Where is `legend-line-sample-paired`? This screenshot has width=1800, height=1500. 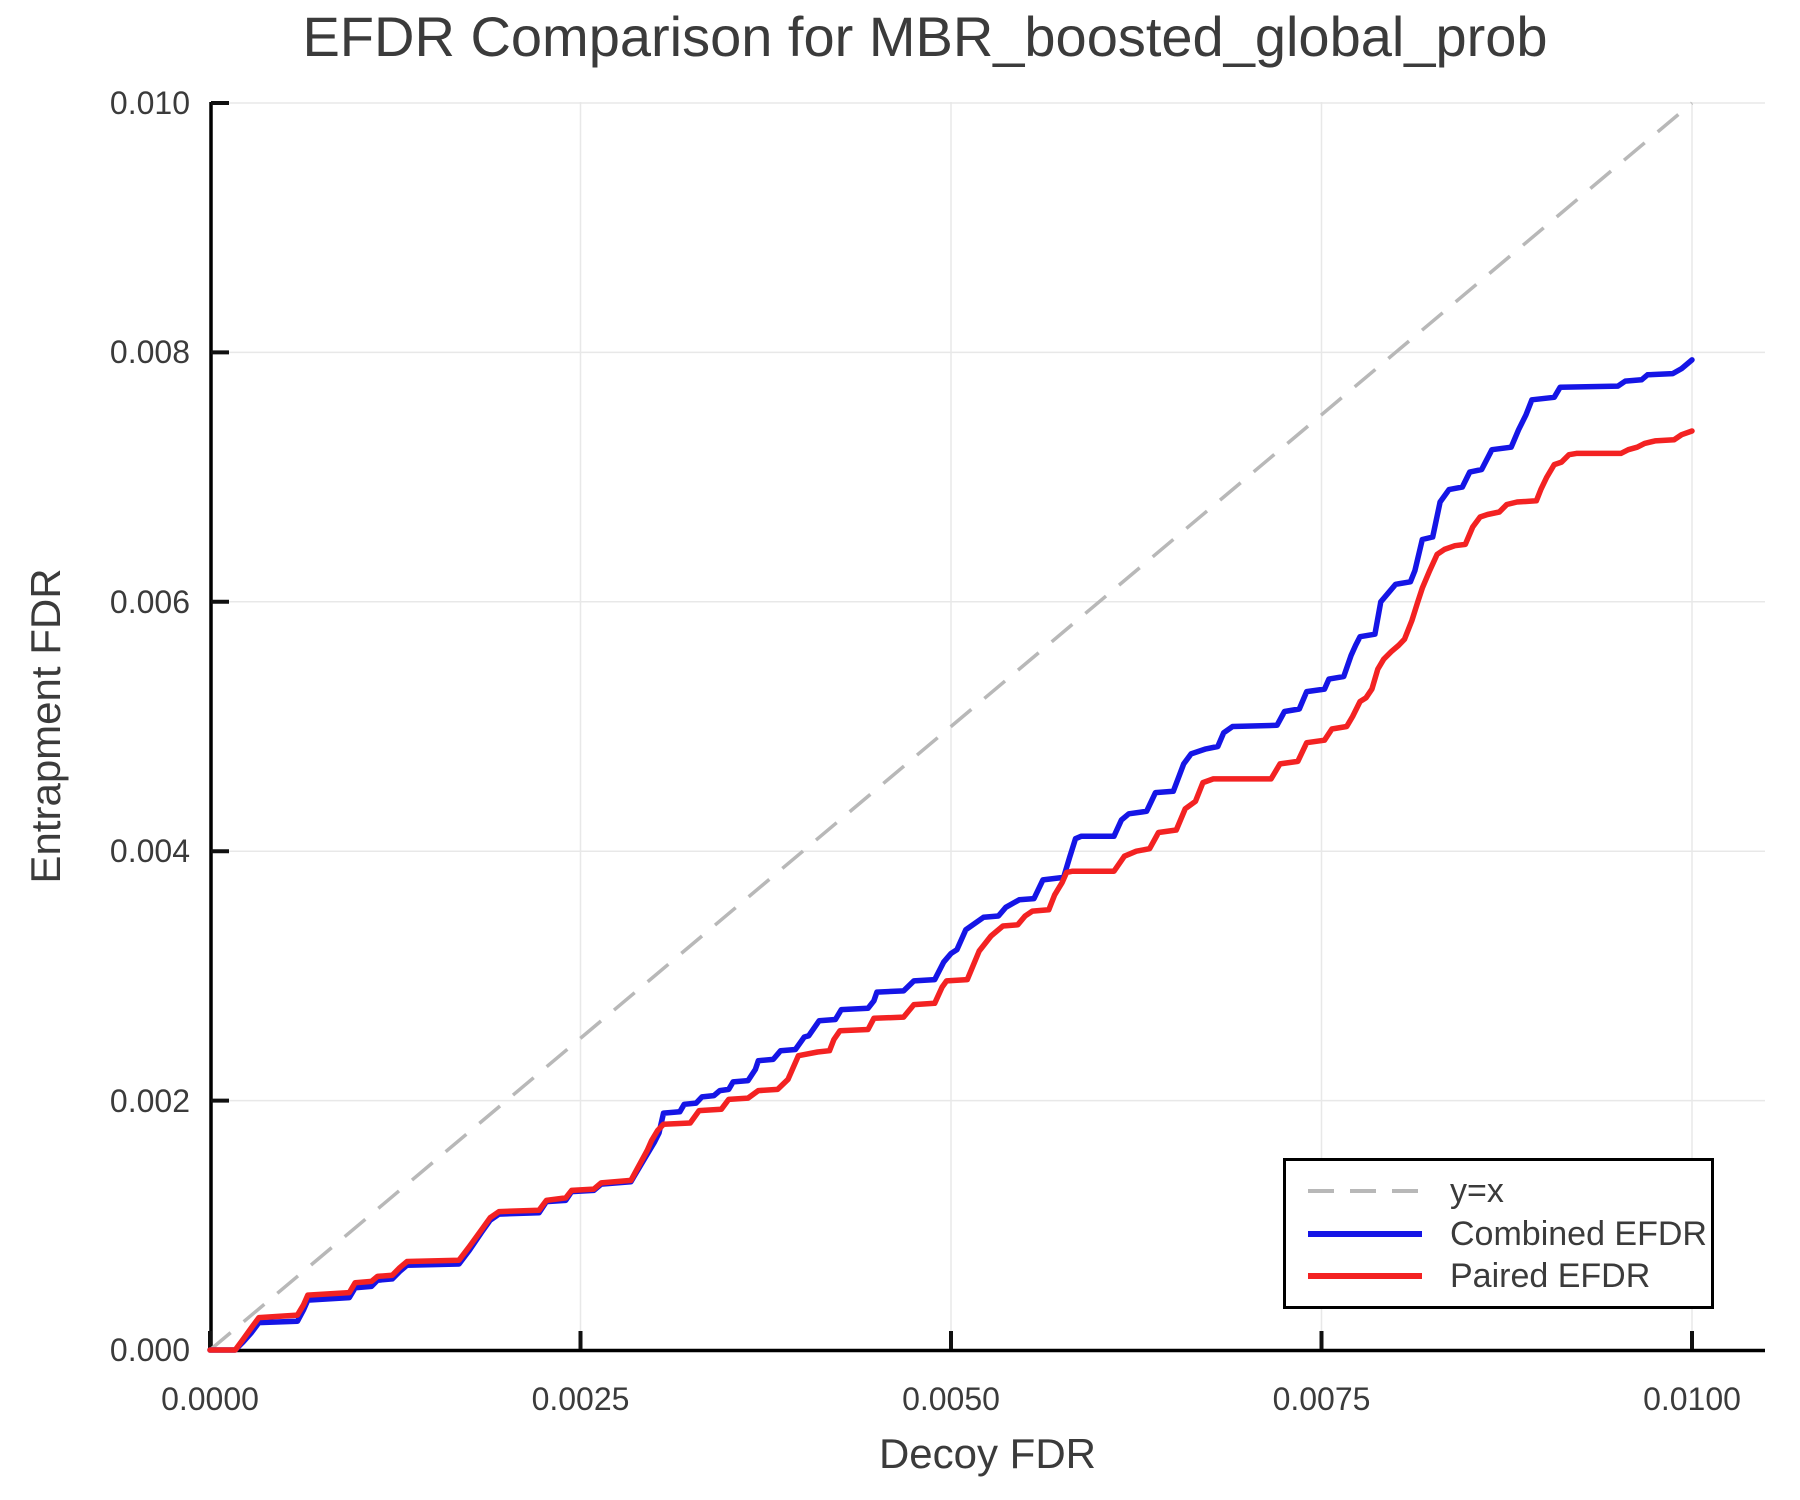
legend-line-sample-paired is located at coordinates (1365, 1276).